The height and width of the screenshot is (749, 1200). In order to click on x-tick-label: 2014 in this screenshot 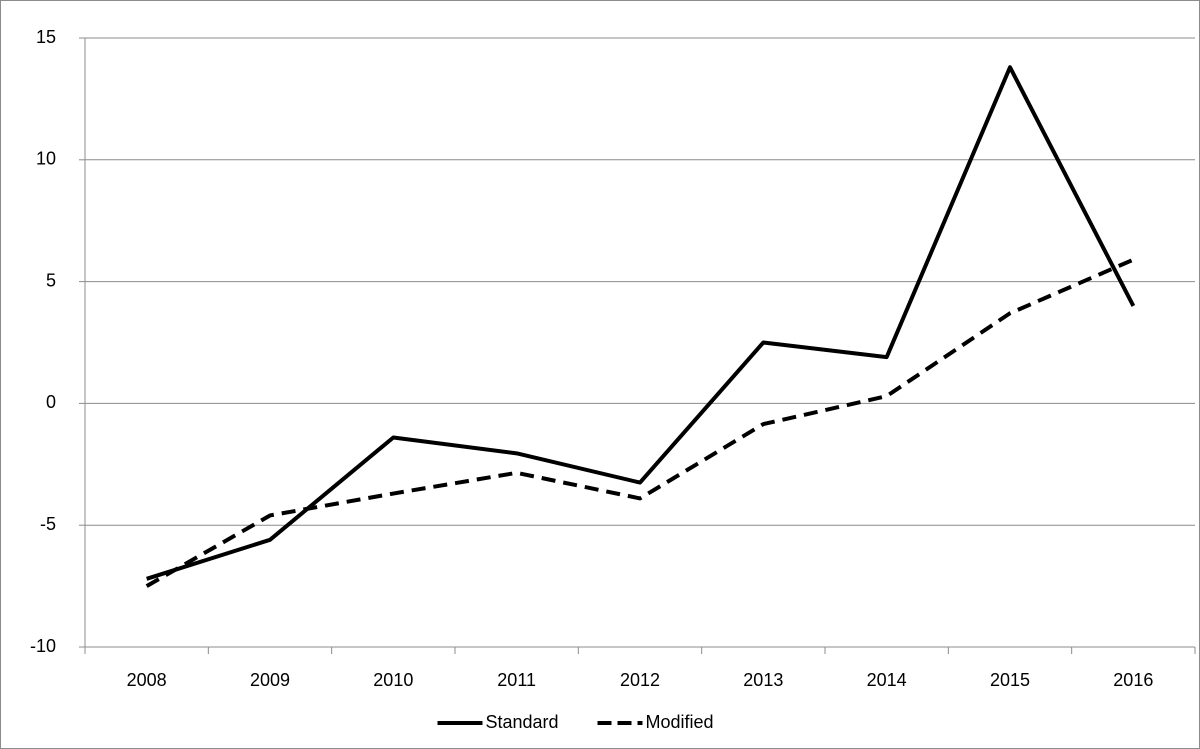, I will do `click(887, 680)`.